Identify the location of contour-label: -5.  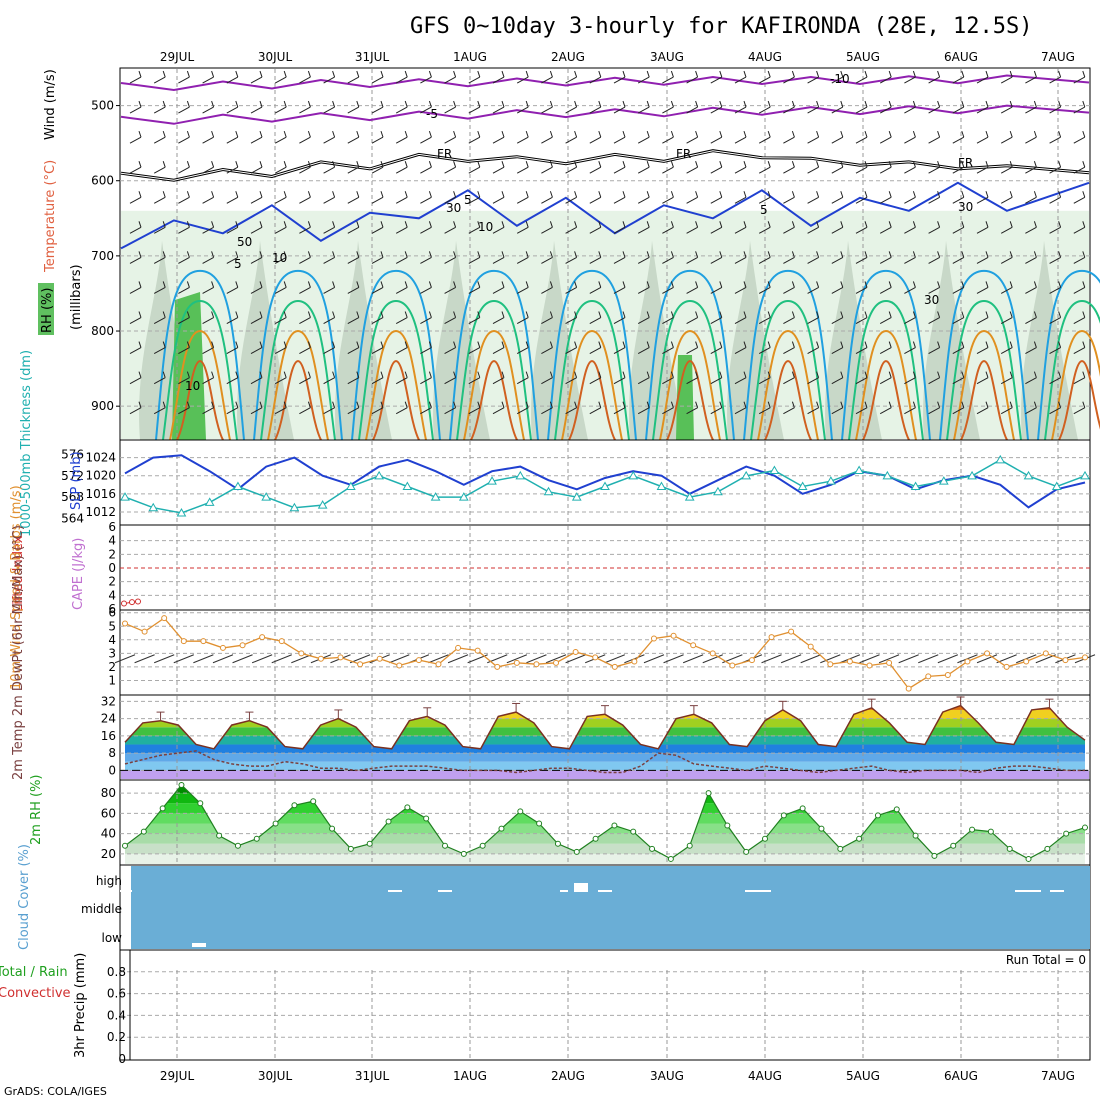
(432, 114).